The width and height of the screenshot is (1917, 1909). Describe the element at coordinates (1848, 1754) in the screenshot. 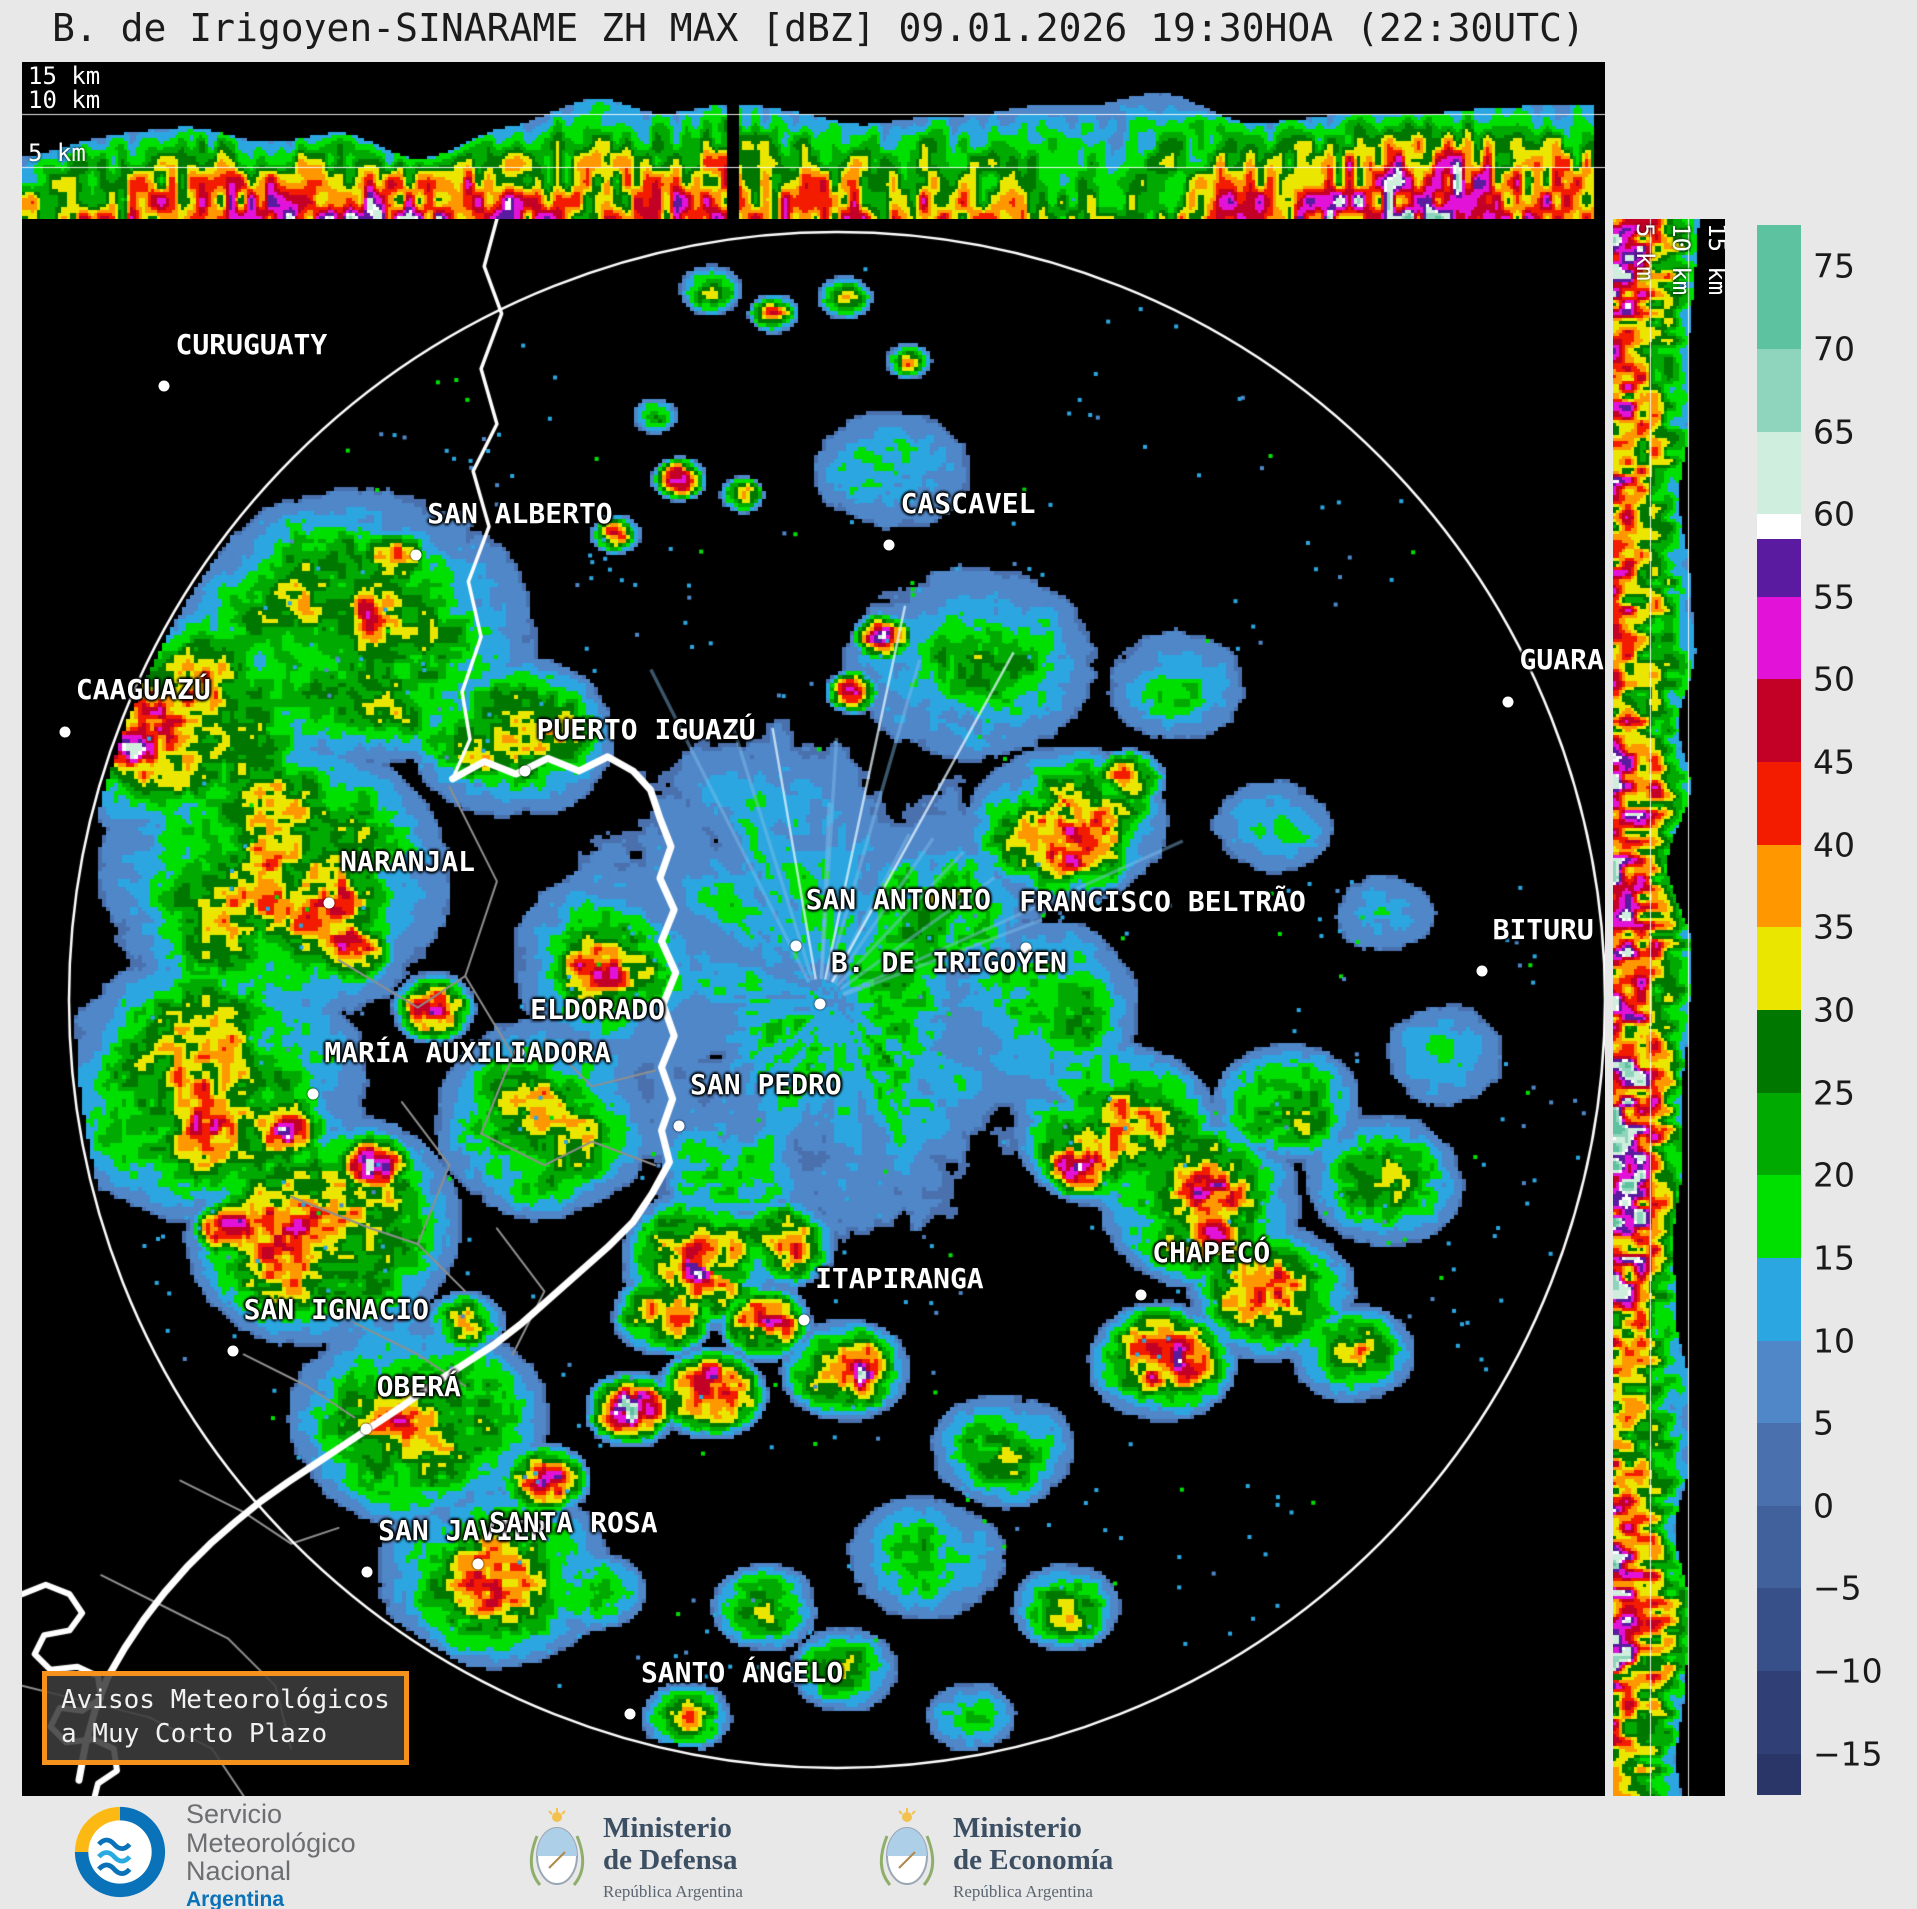

I see `colorbar-tick-label: −15` at that location.